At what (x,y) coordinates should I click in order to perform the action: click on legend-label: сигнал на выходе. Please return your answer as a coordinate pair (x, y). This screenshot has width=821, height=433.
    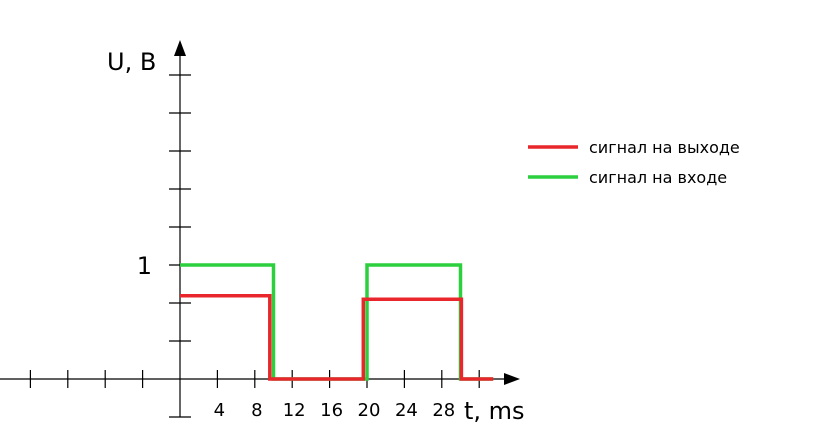
    Looking at the image, I should click on (664, 147).